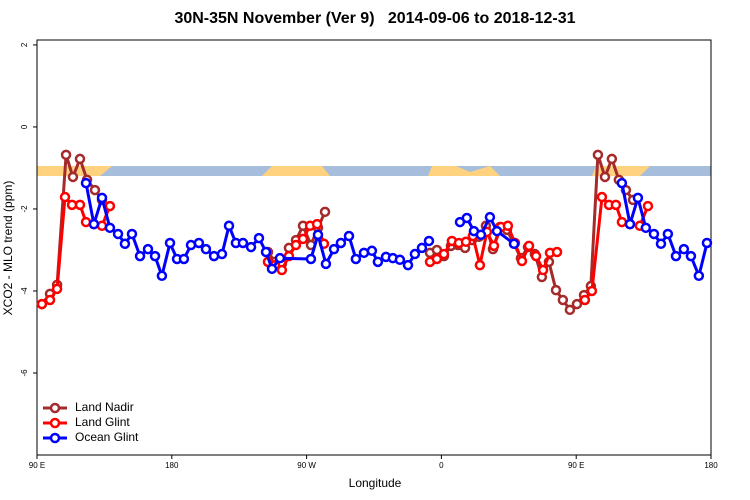 The height and width of the screenshot is (500, 750). I want to click on y-tick-label: 0, so click(24, 126).